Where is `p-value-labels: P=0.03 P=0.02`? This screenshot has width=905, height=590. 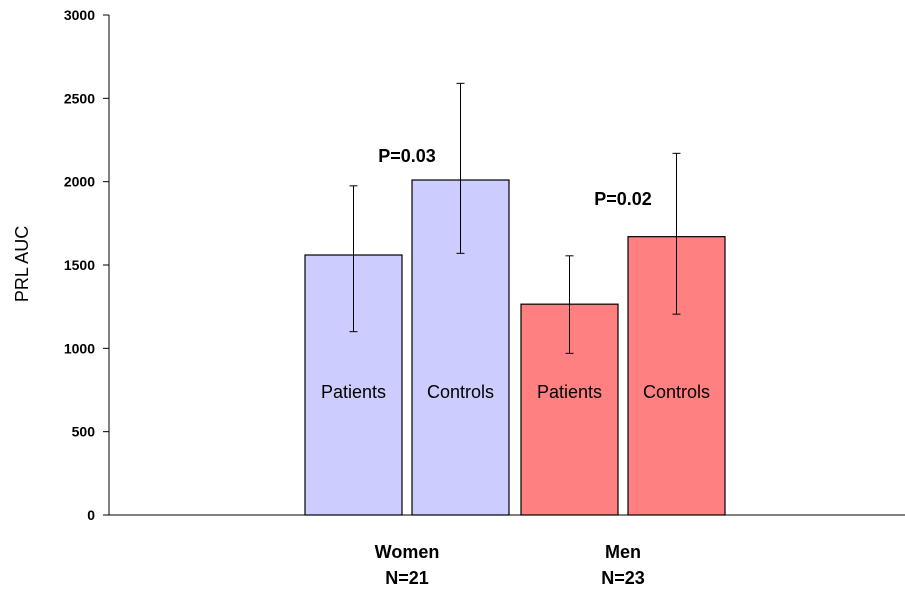
p-value-labels: P=0.03 P=0.02 is located at coordinates (515, 177).